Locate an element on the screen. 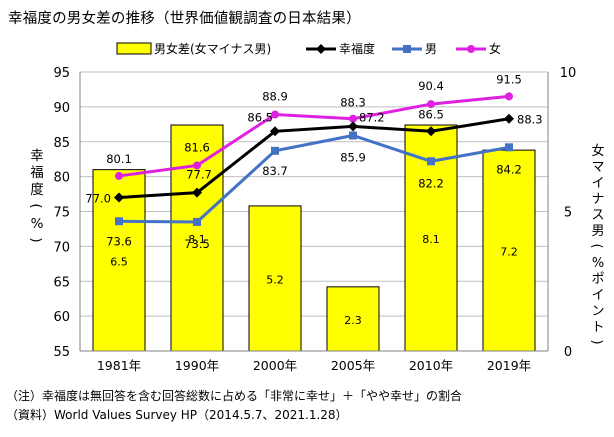 The width and height of the screenshot is (614, 437). right-tick-label: 10 is located at coordinates (568, 73).